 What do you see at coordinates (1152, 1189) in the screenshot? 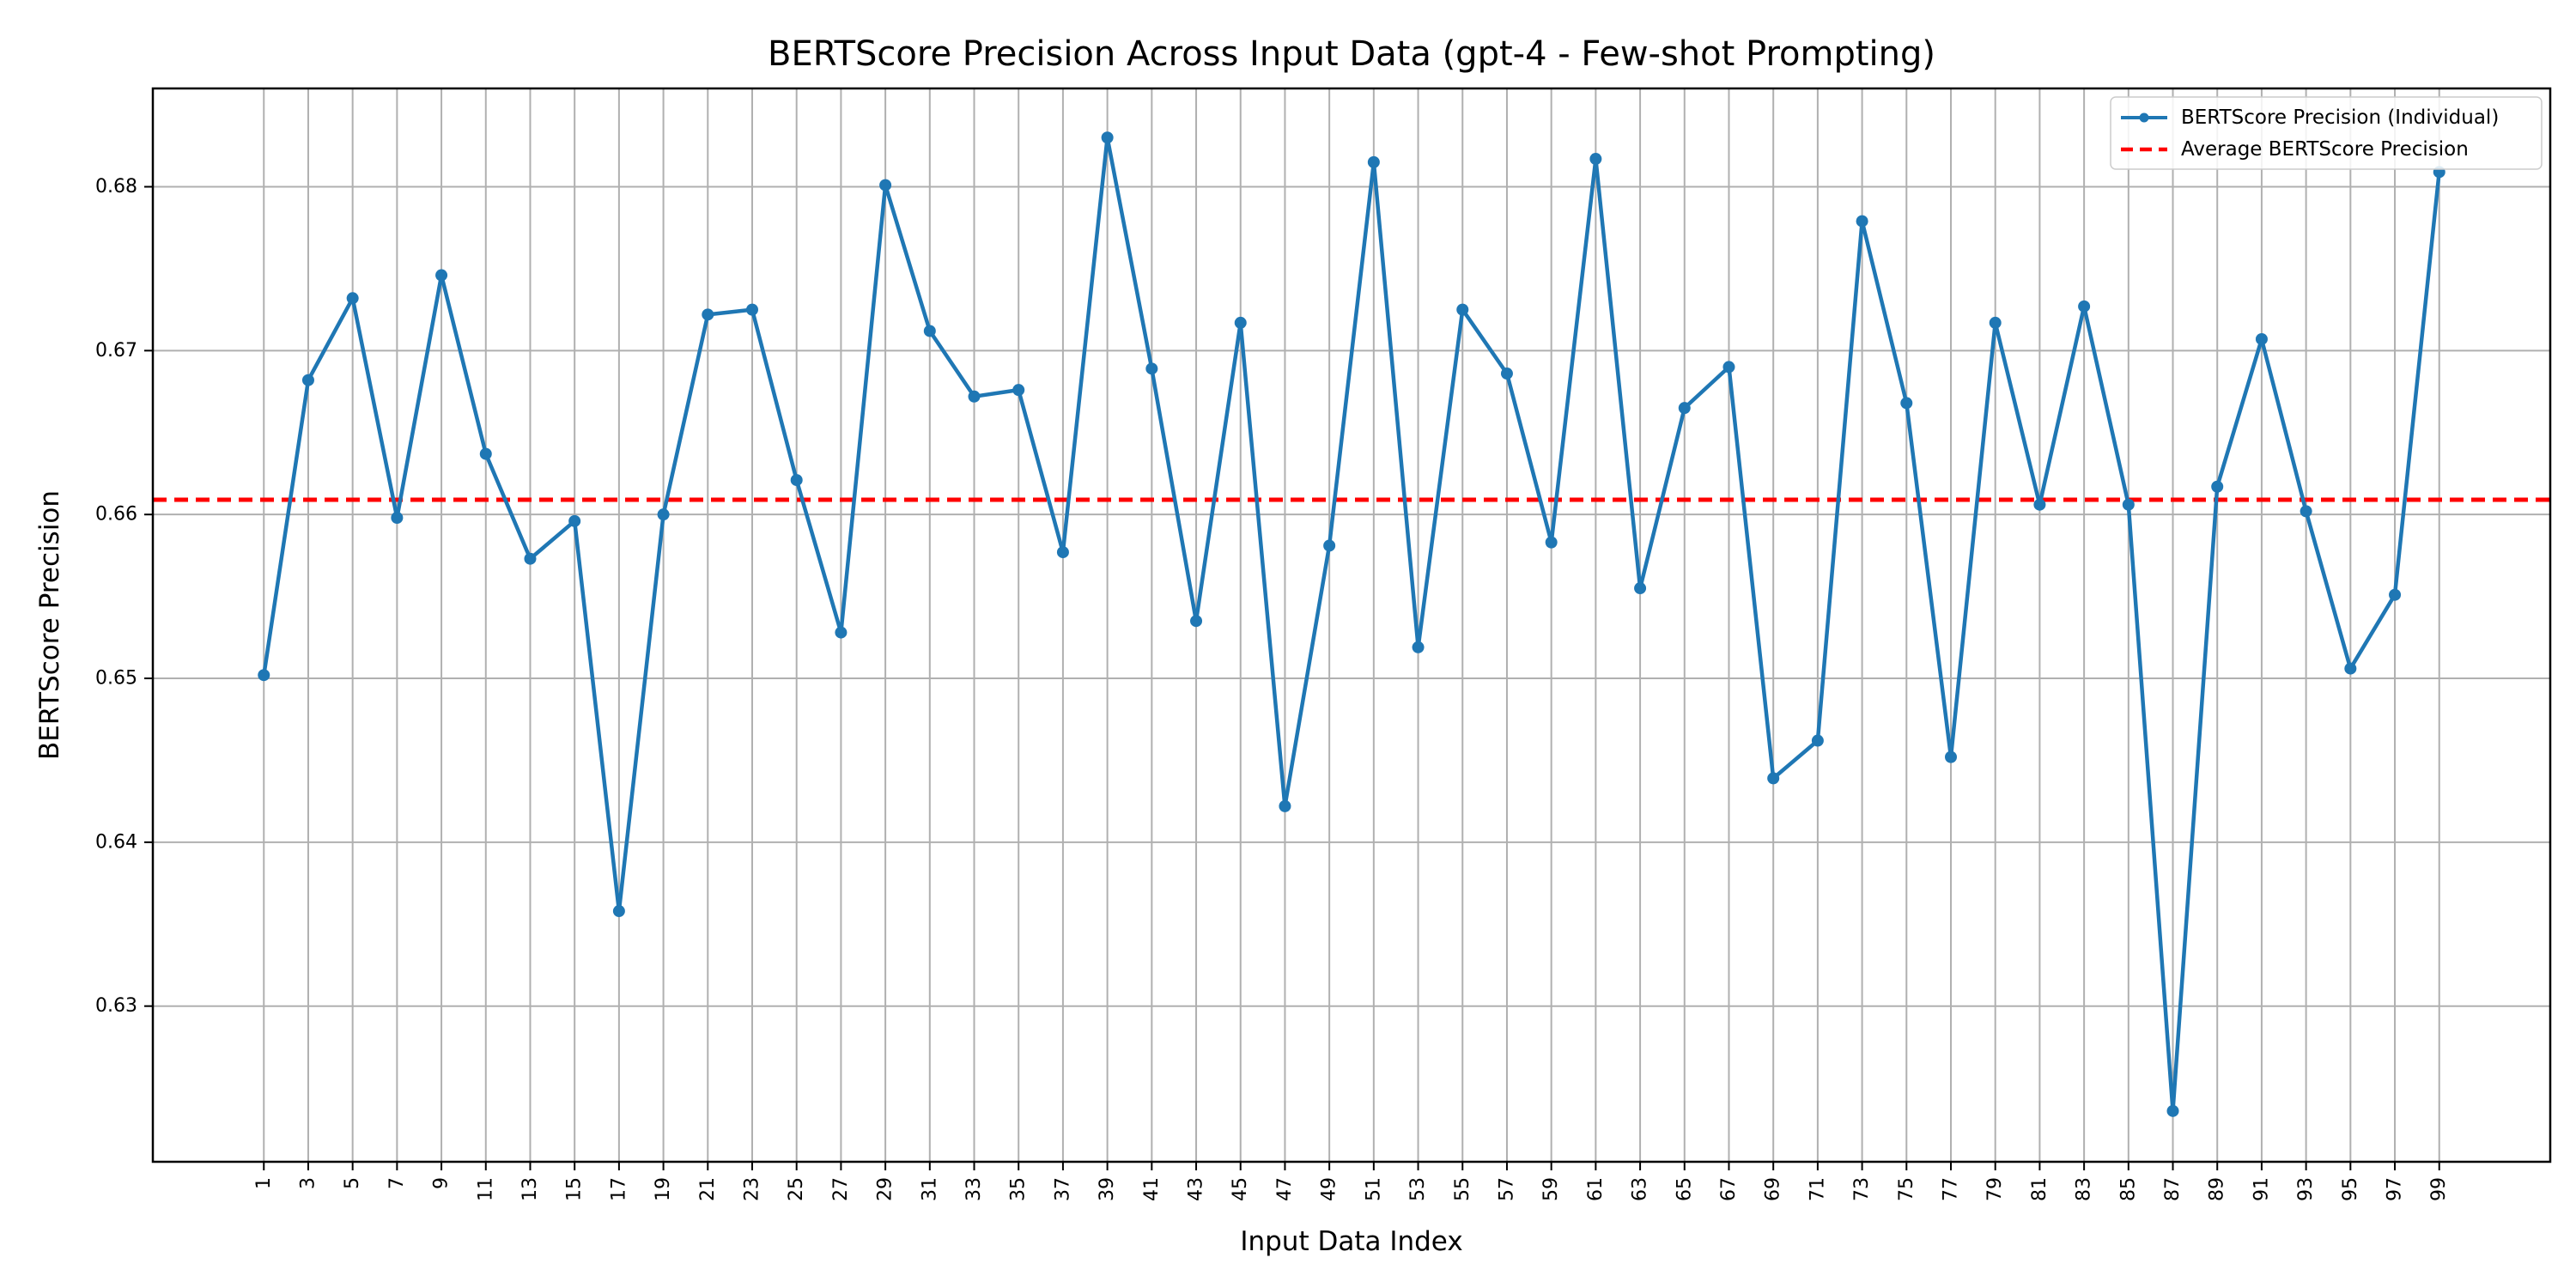
I see `x-tick-label: 41` at bounding box center [1152, 1189].